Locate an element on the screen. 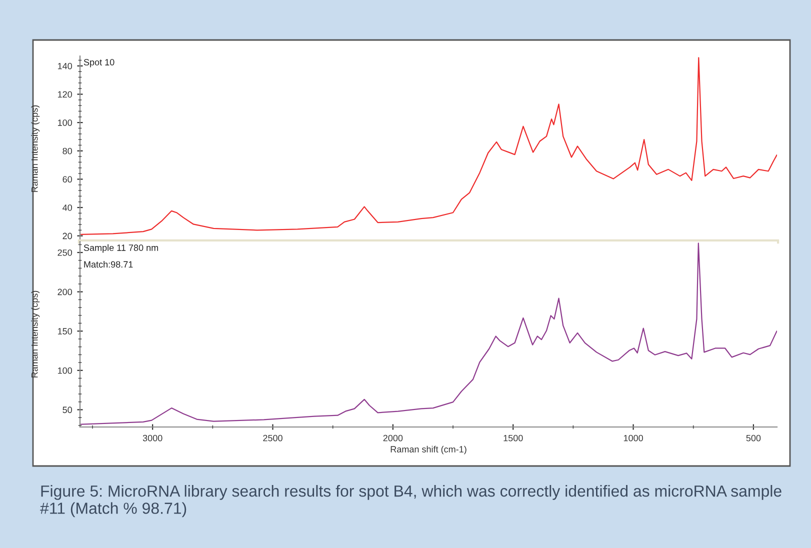  y-tick-label: 140 is located at coordinates (65, 66).